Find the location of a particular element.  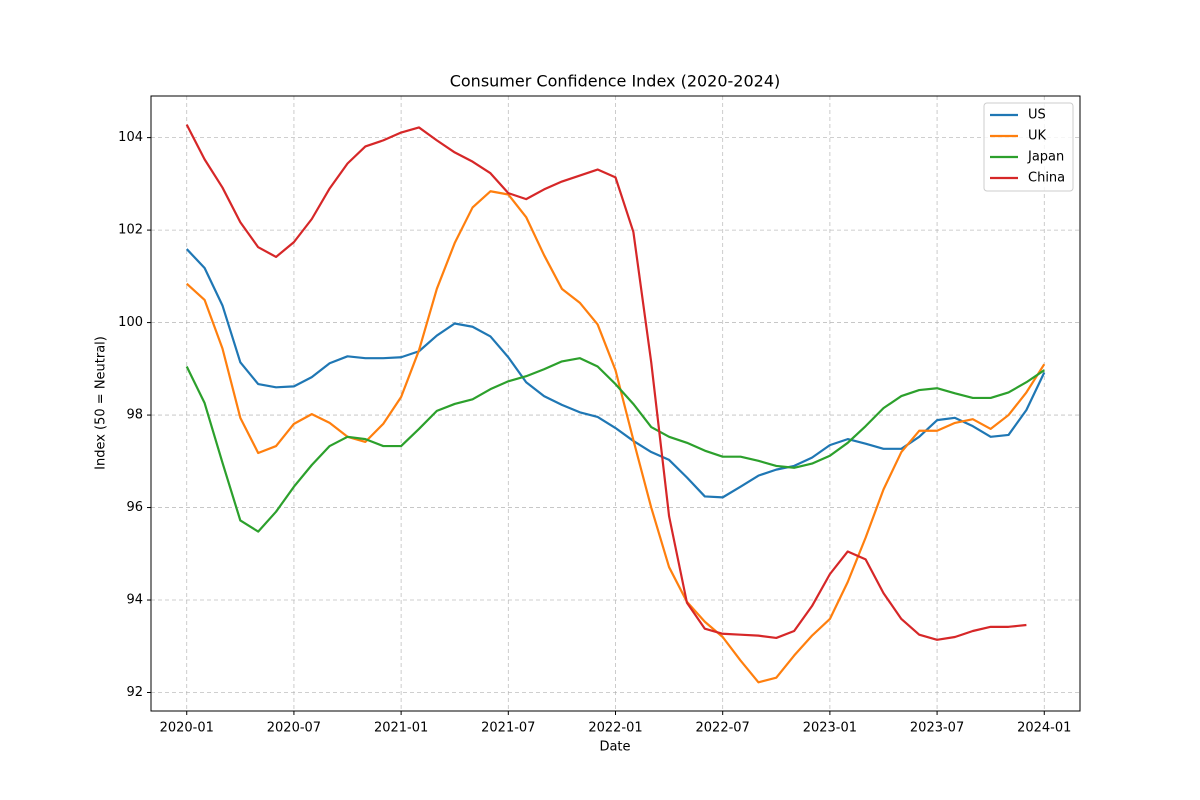

x-axis-label: Date is located at coordinates (614, 747).